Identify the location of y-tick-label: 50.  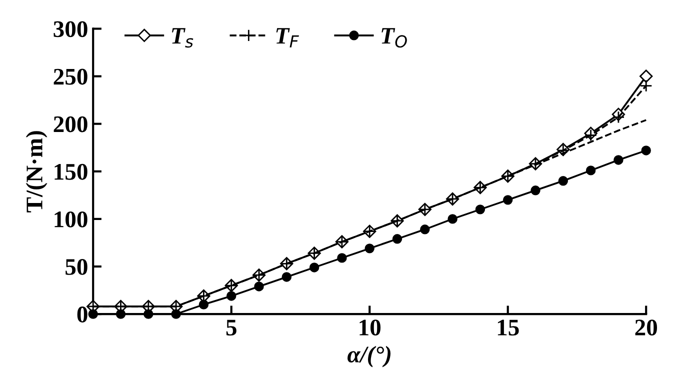
(77, 266).